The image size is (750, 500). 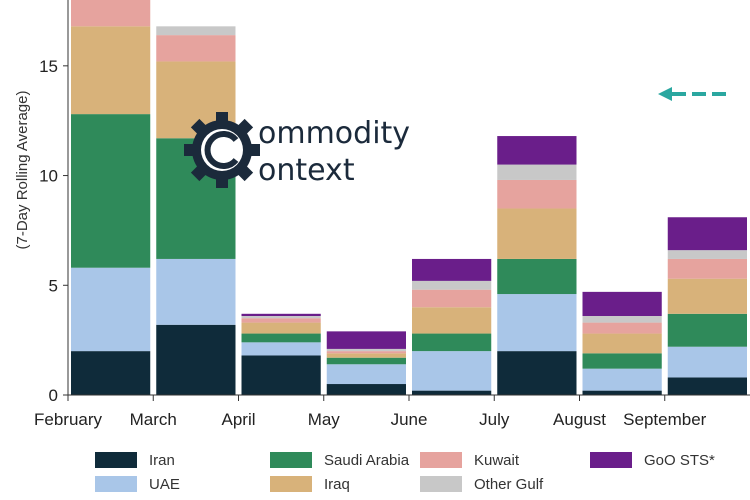 I want to click on legend-item: Other Gulf, so click(x=481, y=484).